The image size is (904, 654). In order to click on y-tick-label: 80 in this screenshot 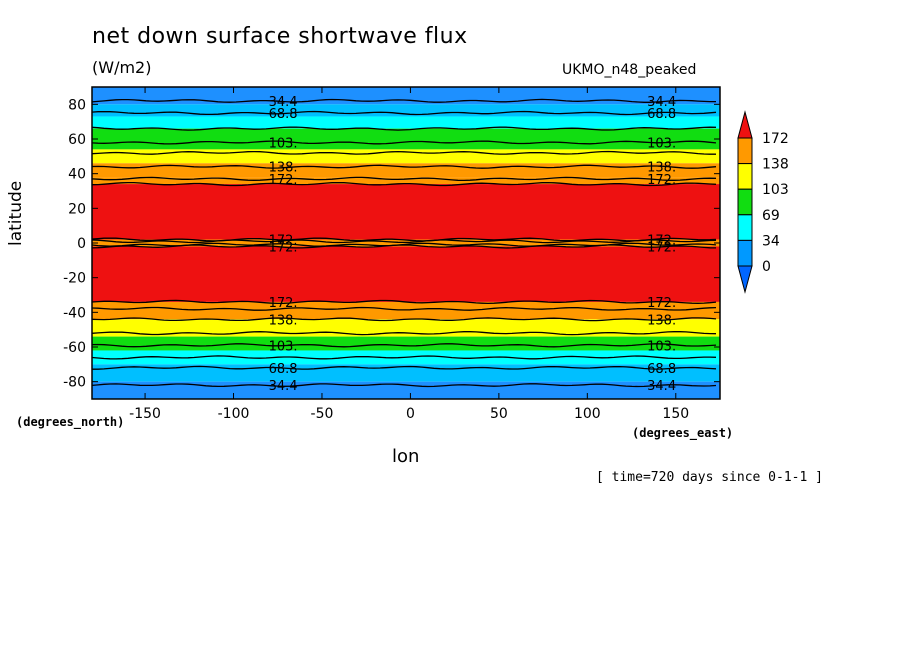, I will do `click(77, 105)`.